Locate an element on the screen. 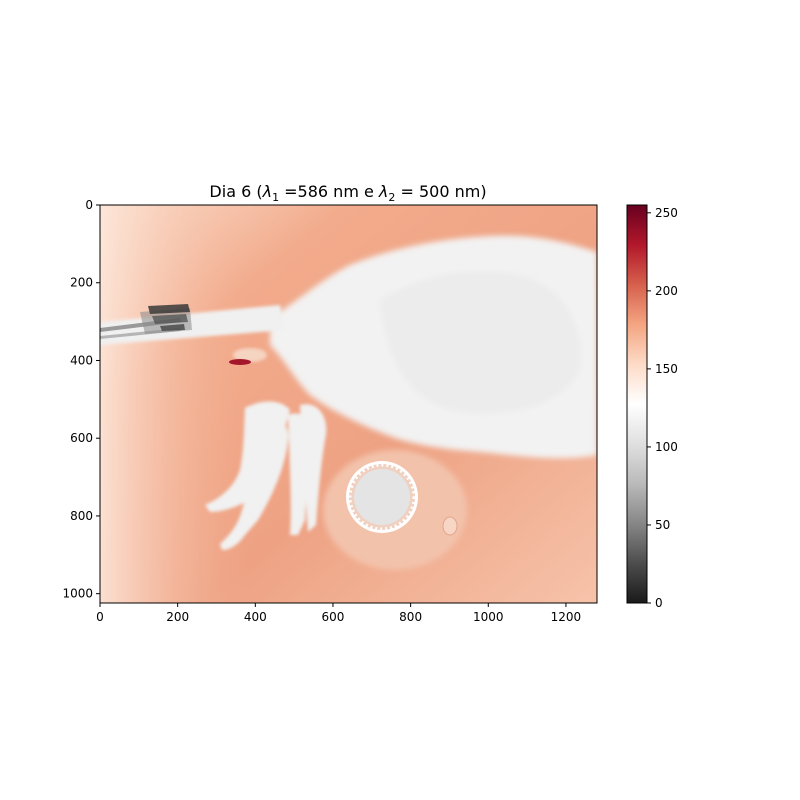 The height and width of the screenshot is (800, 800). colorbar-axis: 0 50 100 150 200 250 is located at coordinates (662, 408).